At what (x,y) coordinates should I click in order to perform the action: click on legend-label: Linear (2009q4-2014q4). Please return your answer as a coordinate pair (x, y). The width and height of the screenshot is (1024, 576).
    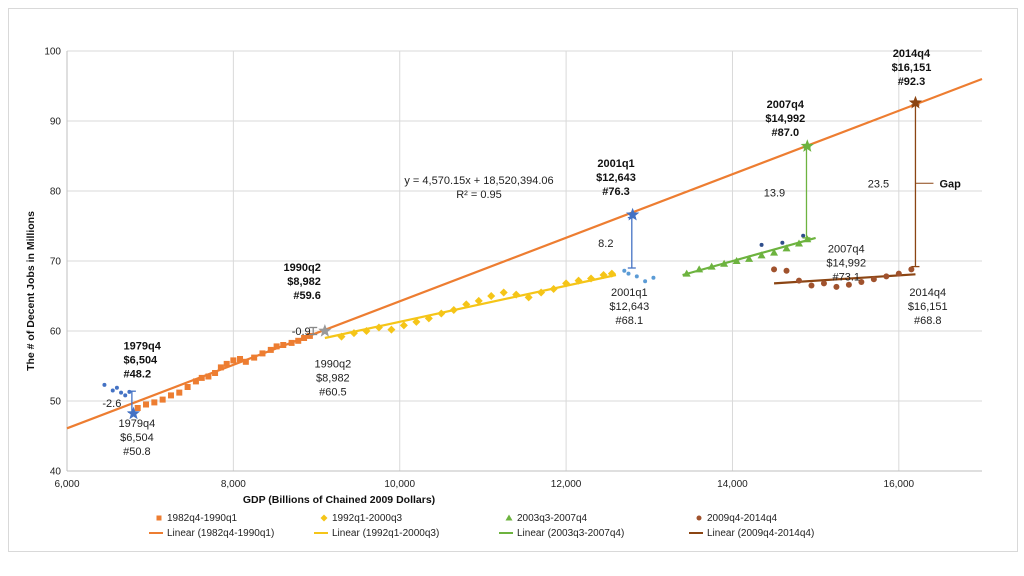
    Looking at the image, I should click on (760, 533).